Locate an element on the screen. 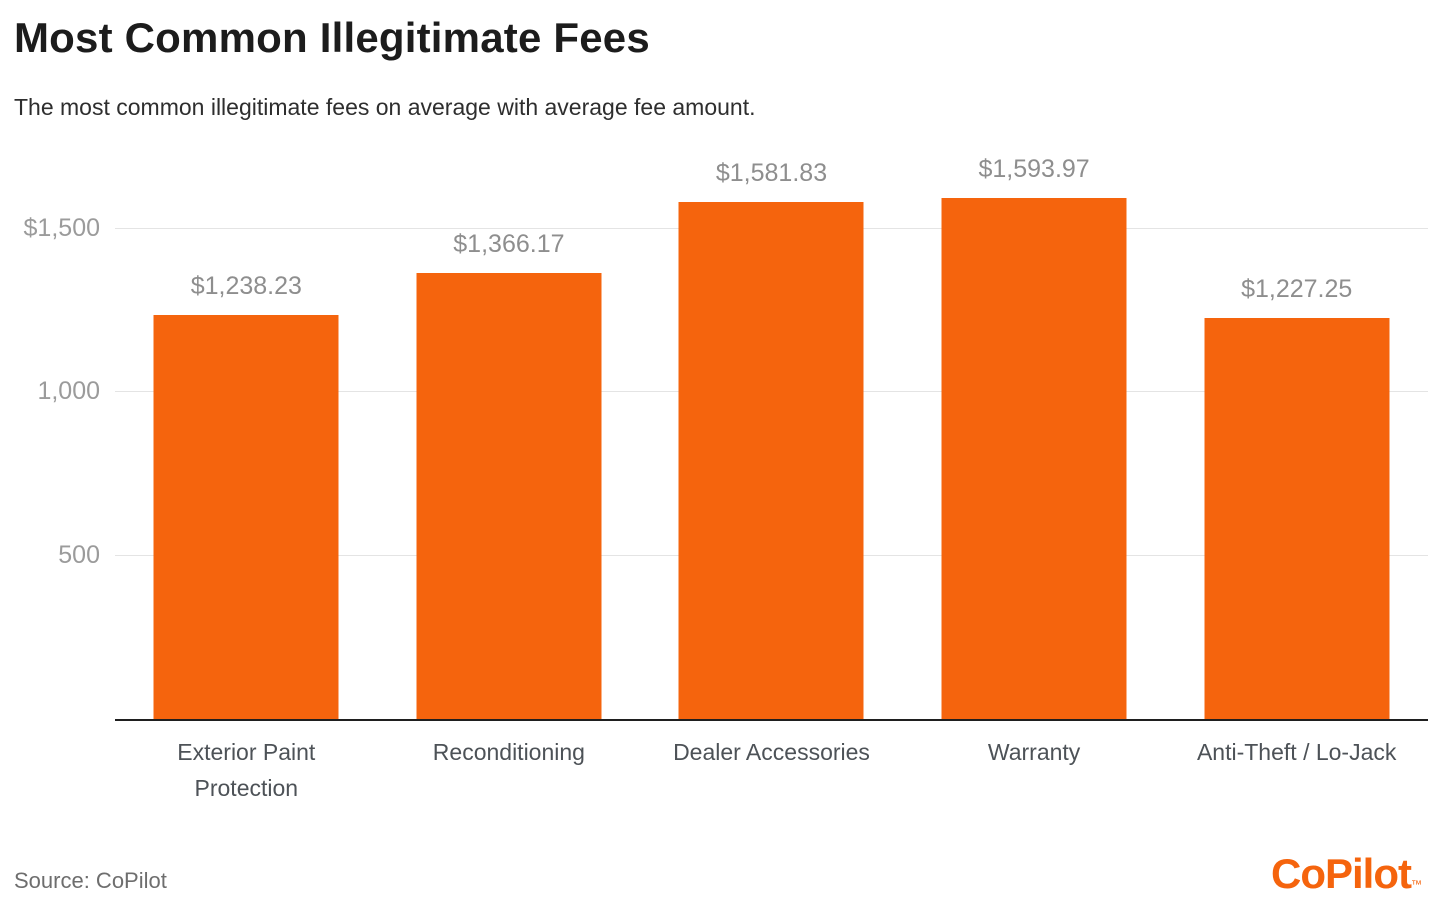 The width and height of the screenshot is (1440, 911). y-tick-label-500: 500 is located at coordinates (79, 554).